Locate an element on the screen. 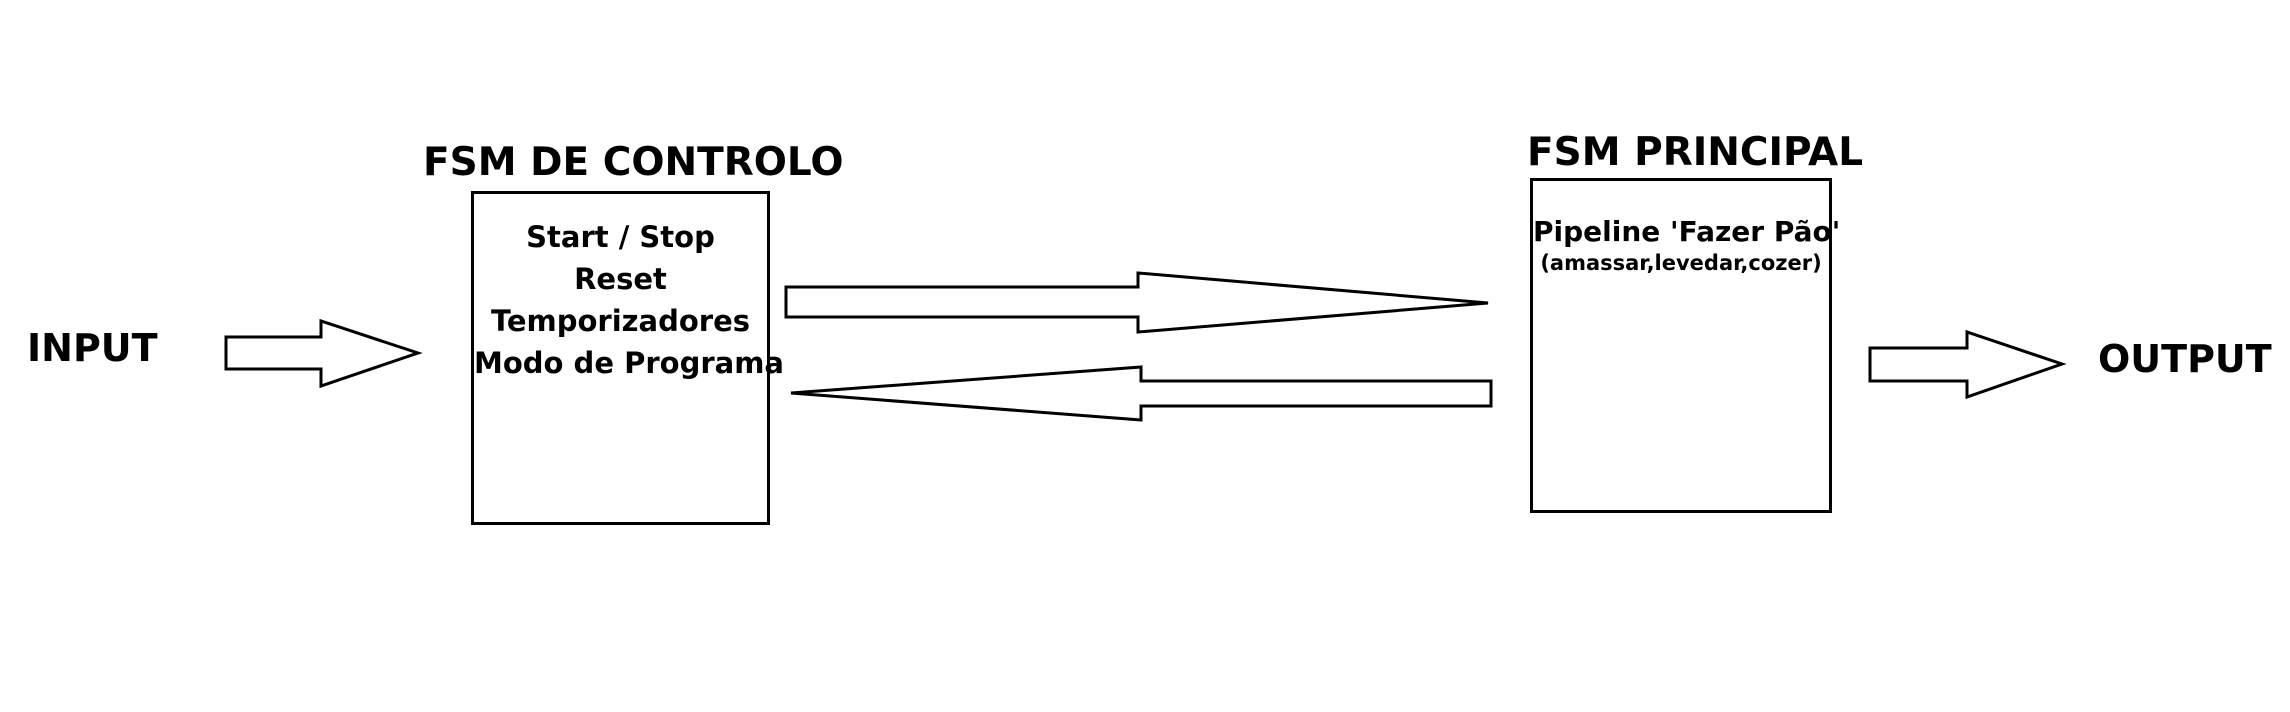  control-fsm-line: Modo de Programa is located at coordinates (629, 363).